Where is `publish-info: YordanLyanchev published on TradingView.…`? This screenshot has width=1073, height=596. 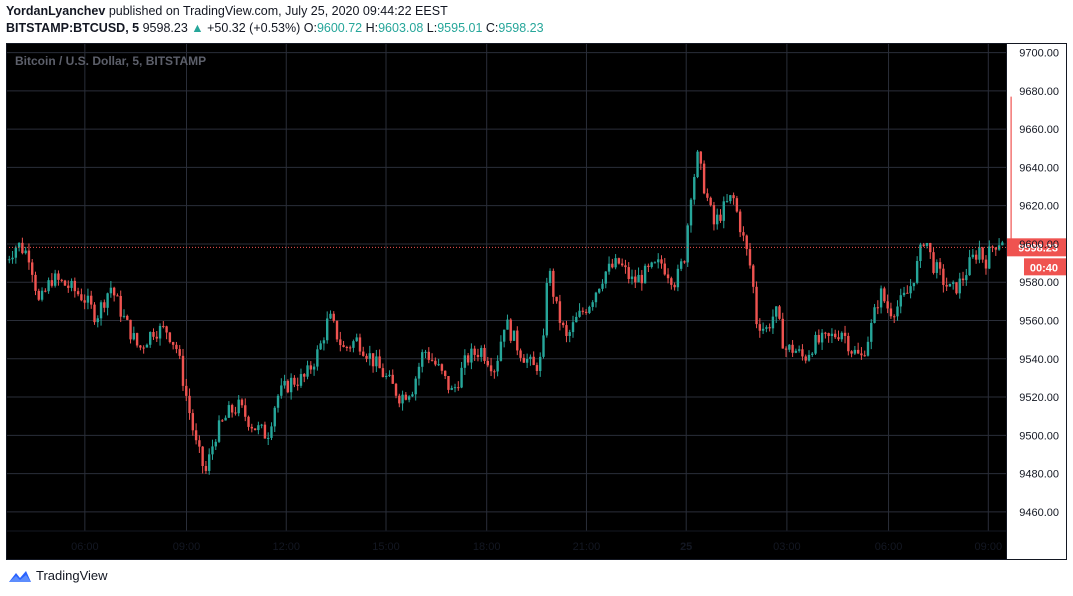
publish-info: YordanLyanchev published on TradingView.… is located at coordinates (227, 11).